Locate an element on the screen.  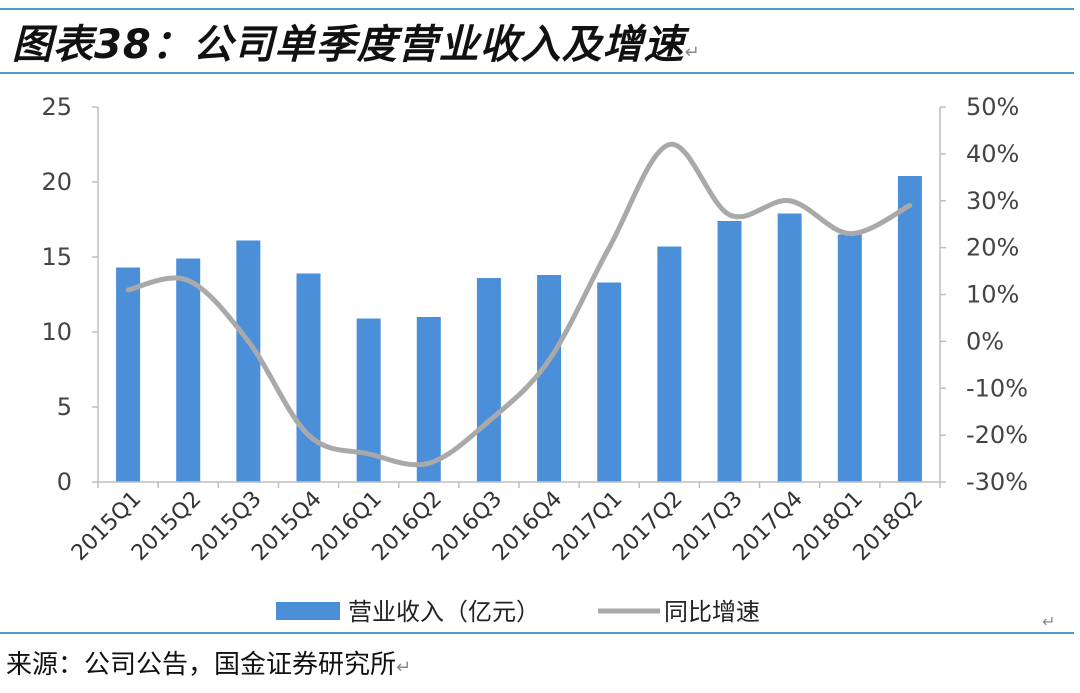
chart-legend: 营业收入（亿元） 同比增速 is located at coordinates (518, 612).